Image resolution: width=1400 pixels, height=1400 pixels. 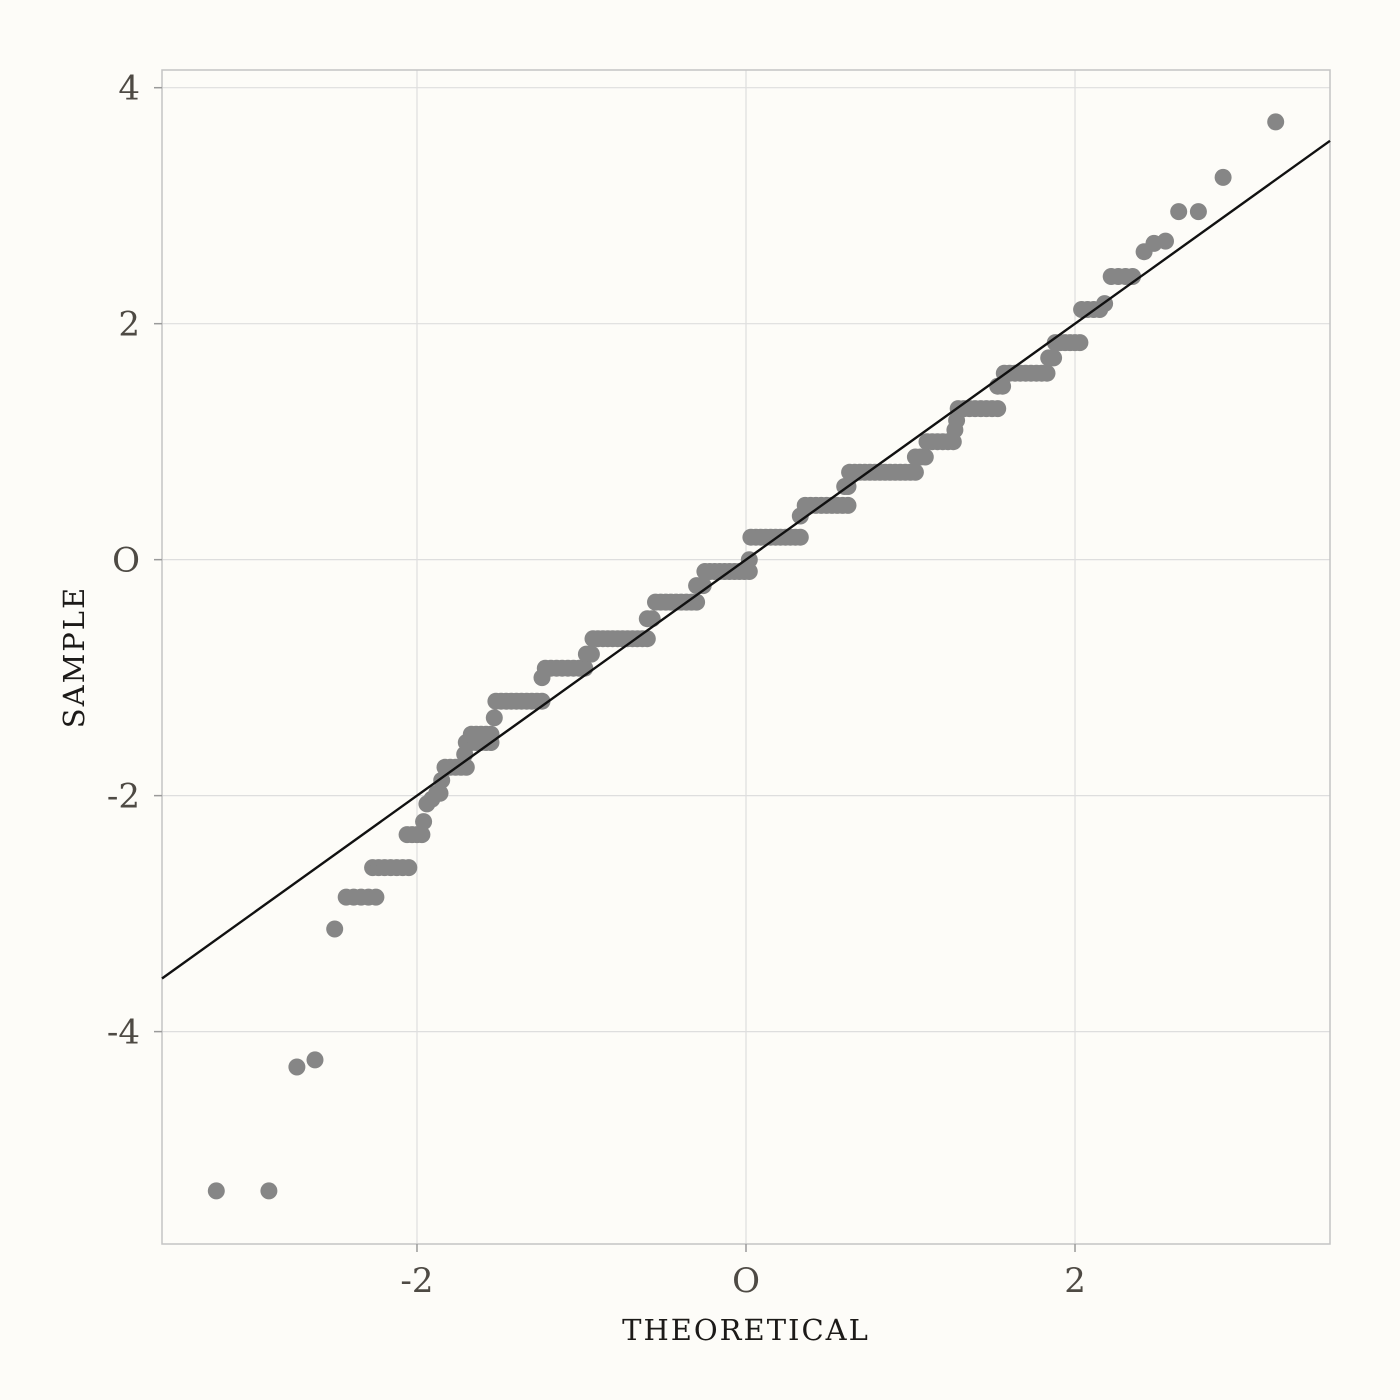 I want to click on y-tick-label: O, so click(x=126, y=561).